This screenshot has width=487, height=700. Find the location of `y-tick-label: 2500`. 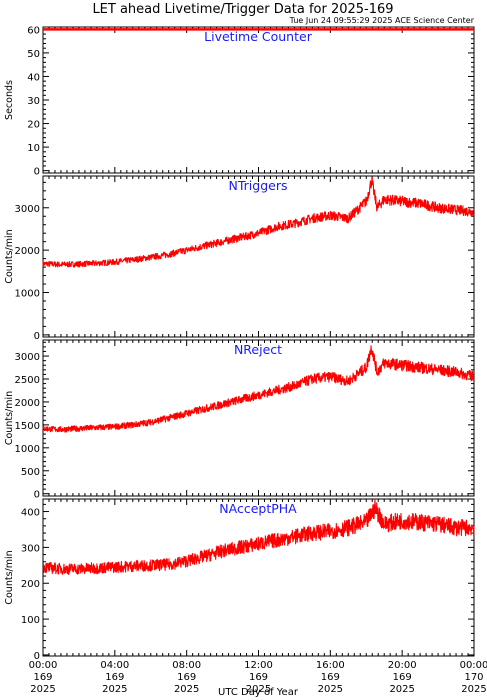

y-tick-label: 2500 is located at coordinates (27, 380).